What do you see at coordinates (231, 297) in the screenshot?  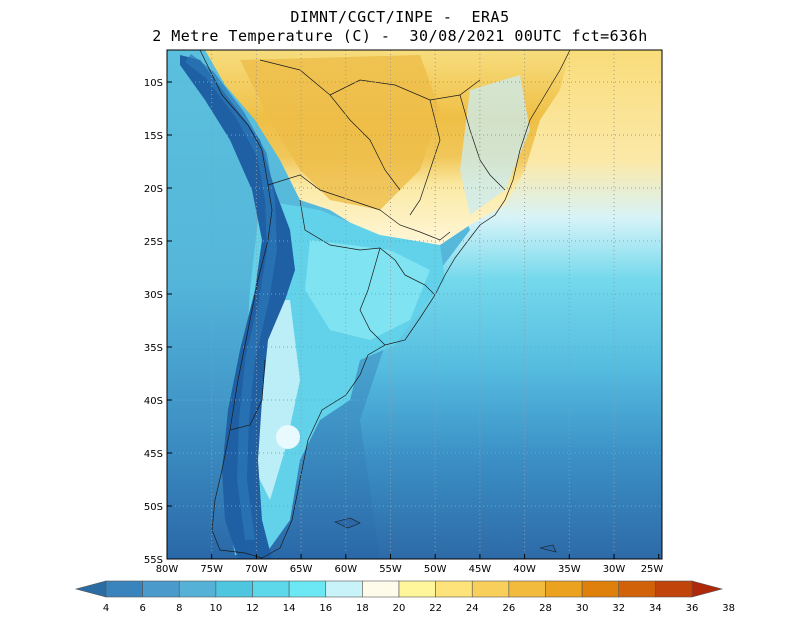 I see `andes-ridge` at bounding box center [231, 297].